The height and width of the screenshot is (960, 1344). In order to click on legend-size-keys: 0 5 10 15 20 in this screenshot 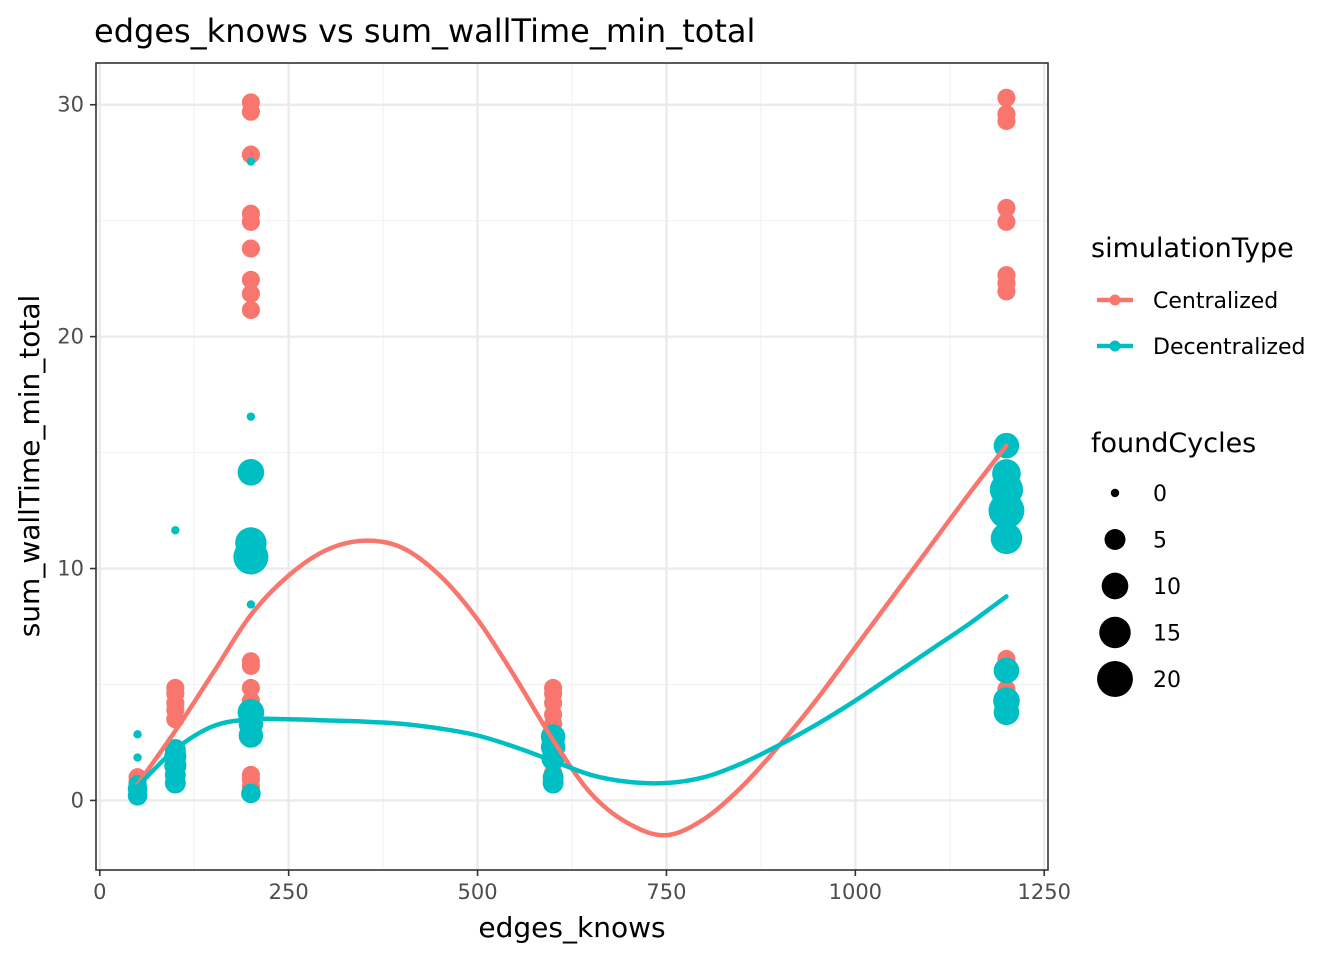, I will do `click(1139, 589)`.